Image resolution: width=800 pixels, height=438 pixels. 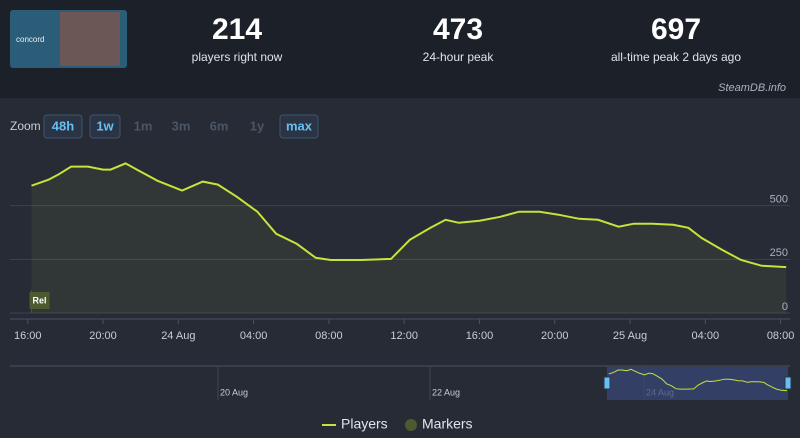 I want to click on zoom-button-label: 48h, so click(x=63, y=125).